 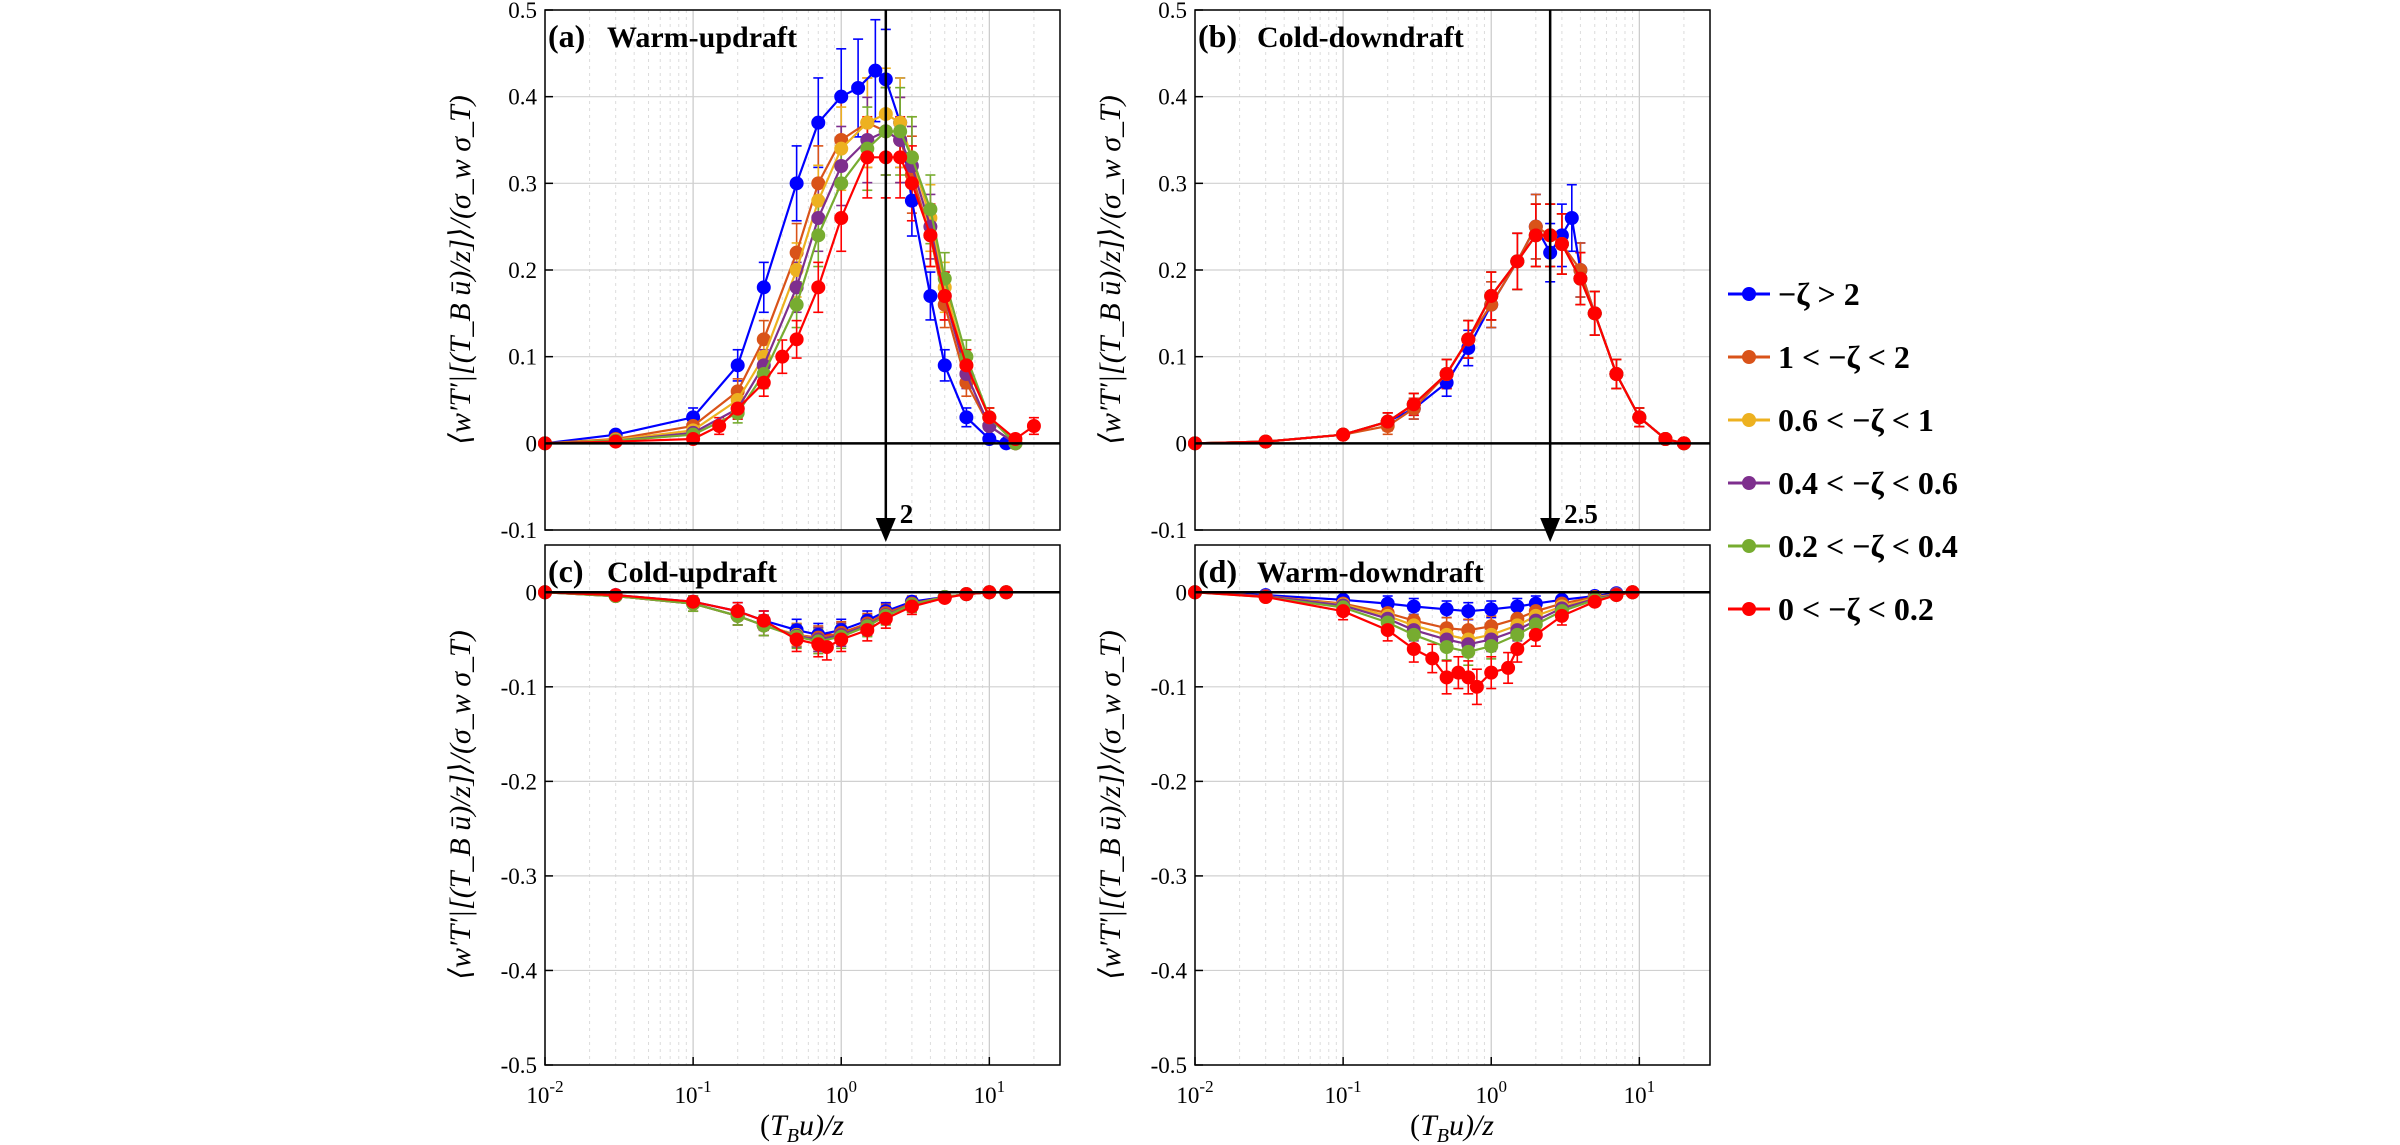 I want to click on y-tick-label: -0.2, so click(x=519, y=781).